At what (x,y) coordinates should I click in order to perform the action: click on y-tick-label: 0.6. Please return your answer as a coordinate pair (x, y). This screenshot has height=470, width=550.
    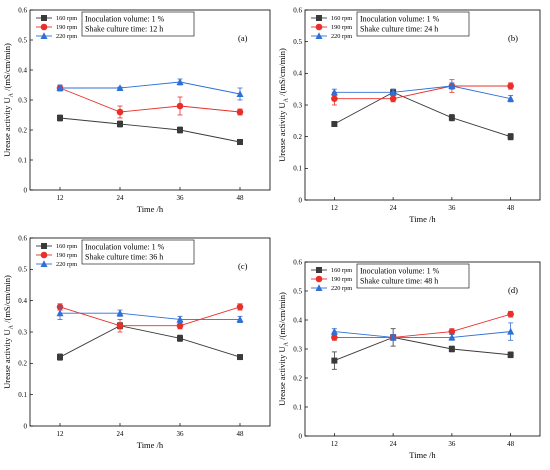
    Looking at the image, I should click on (22, 10).